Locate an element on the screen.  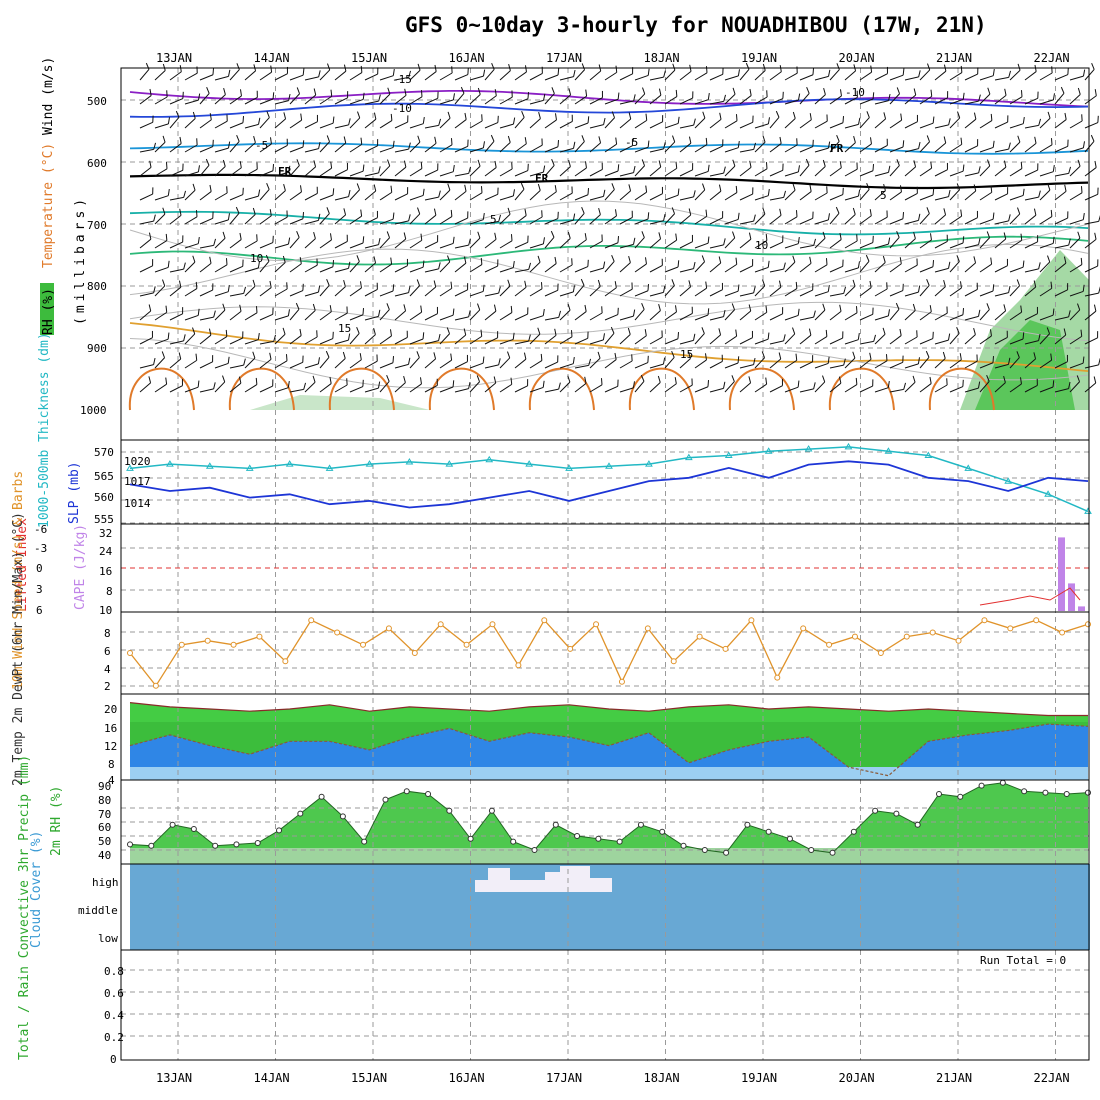
precip-tick-0.2: 0.2 is located at coordinates (114, 1037).